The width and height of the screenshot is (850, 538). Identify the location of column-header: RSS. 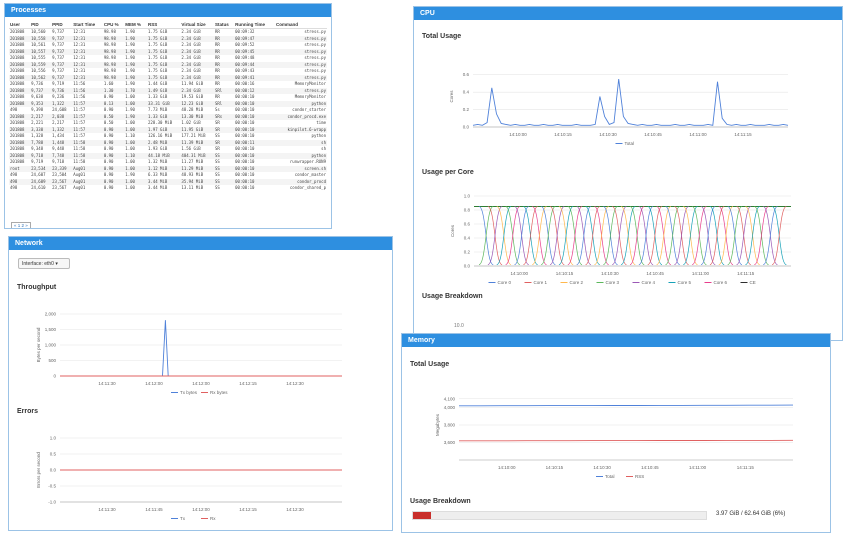
(164, 25).